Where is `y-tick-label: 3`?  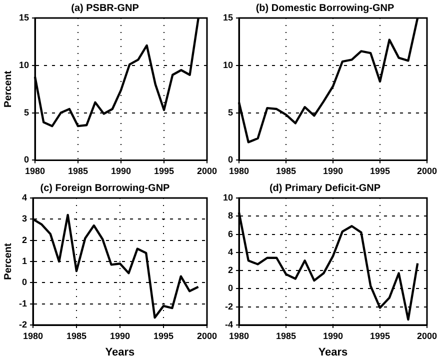
y-tick-label: 3 is located at coordinates (24, 219).